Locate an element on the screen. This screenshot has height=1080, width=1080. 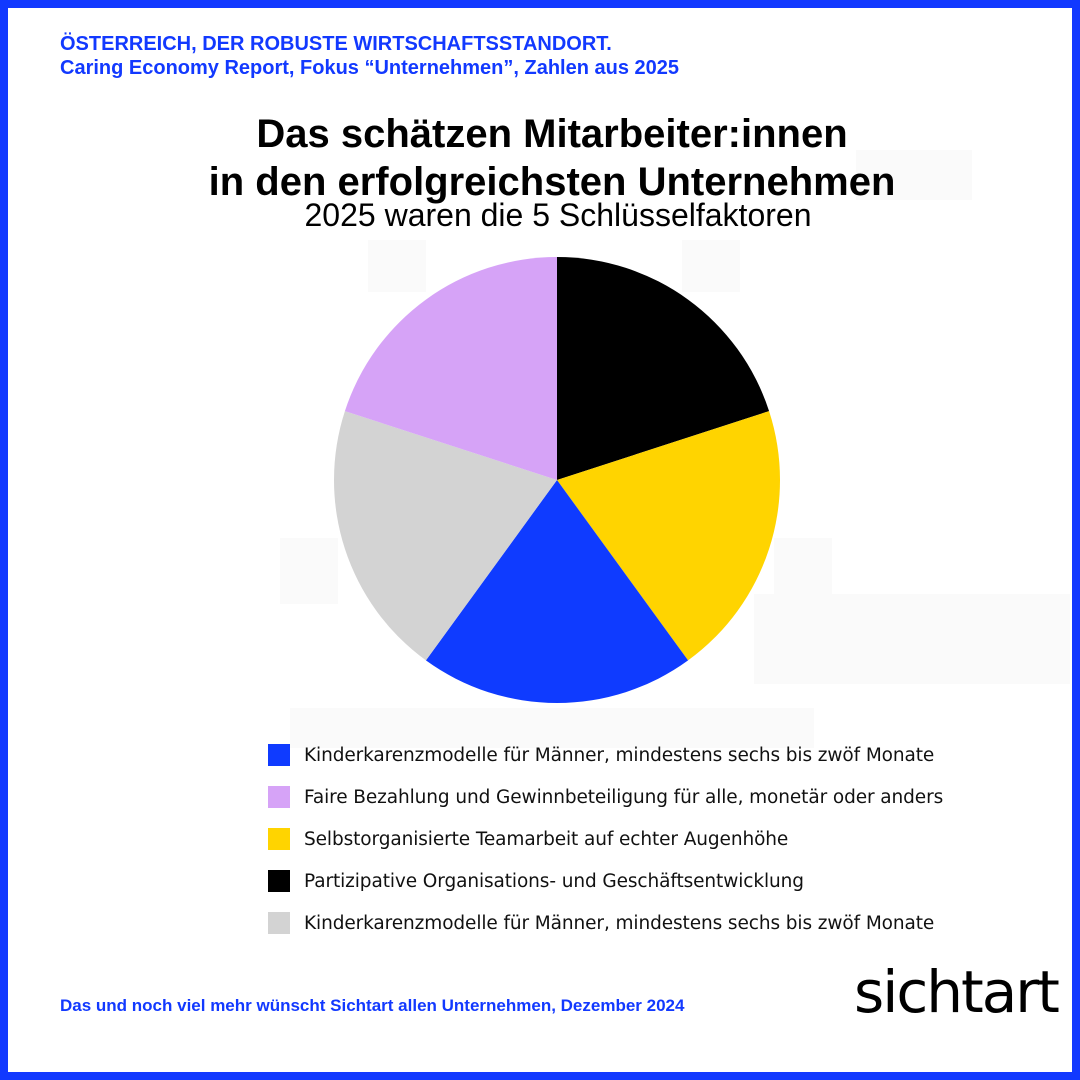
pie-slice-blue is located at coordinates (557, 592).